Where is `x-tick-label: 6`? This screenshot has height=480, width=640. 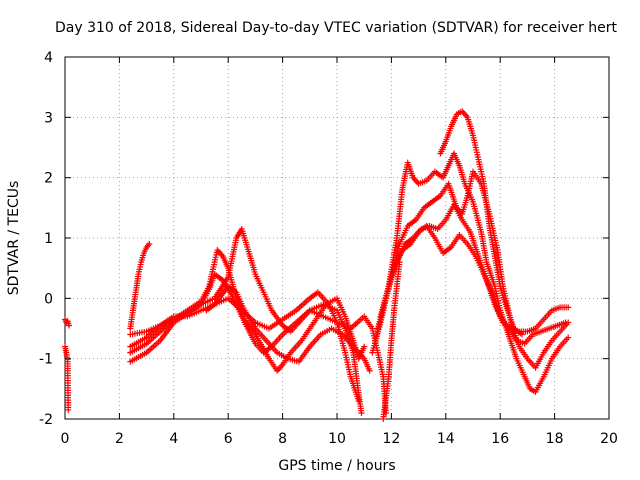
x-tick-label: 6 is located at coordinates (228, 439).